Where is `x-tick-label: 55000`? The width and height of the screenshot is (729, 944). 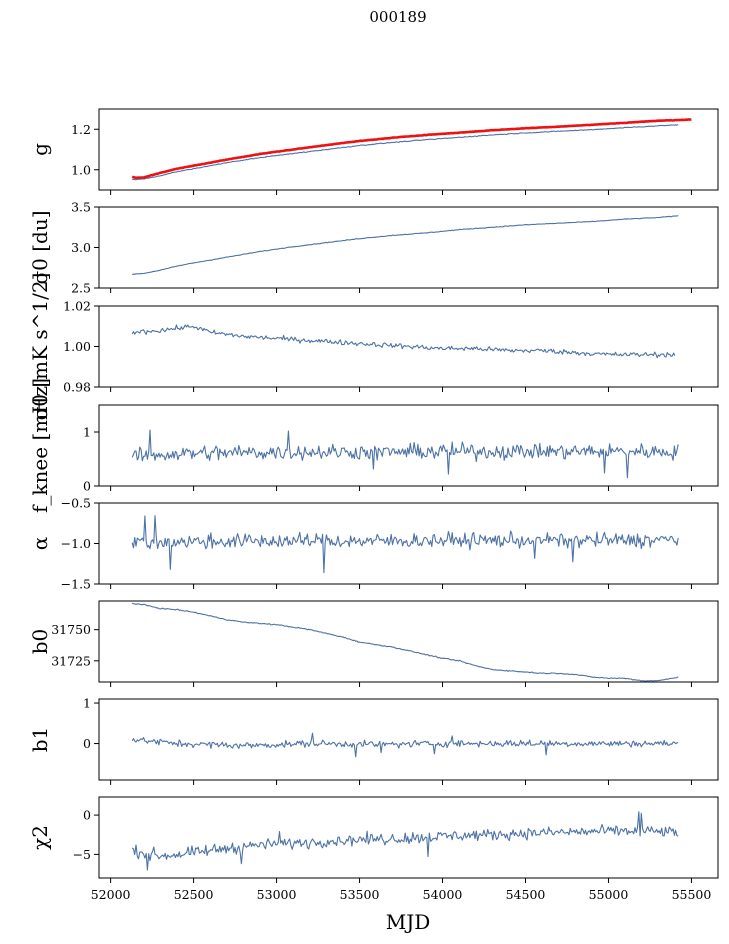 x-tick-label: 55000 is located at coordinates (609, 894).